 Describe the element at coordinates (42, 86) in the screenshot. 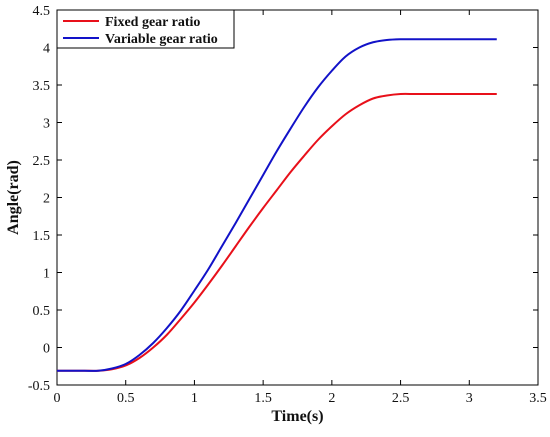

I see `y-tick-label: 3.5` at that location.